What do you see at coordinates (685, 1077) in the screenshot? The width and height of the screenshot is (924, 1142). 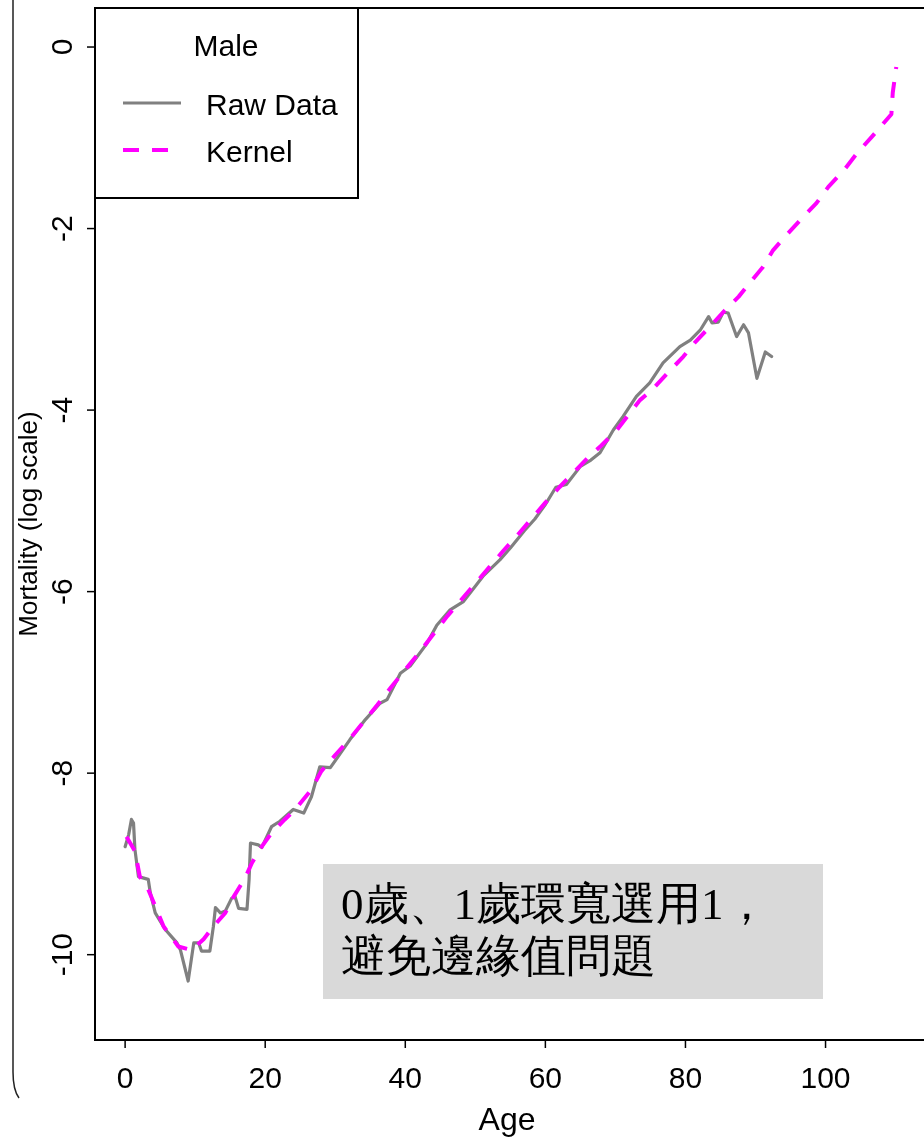 I see `x-tick-label: 80` at bounding box center [685, 1077].